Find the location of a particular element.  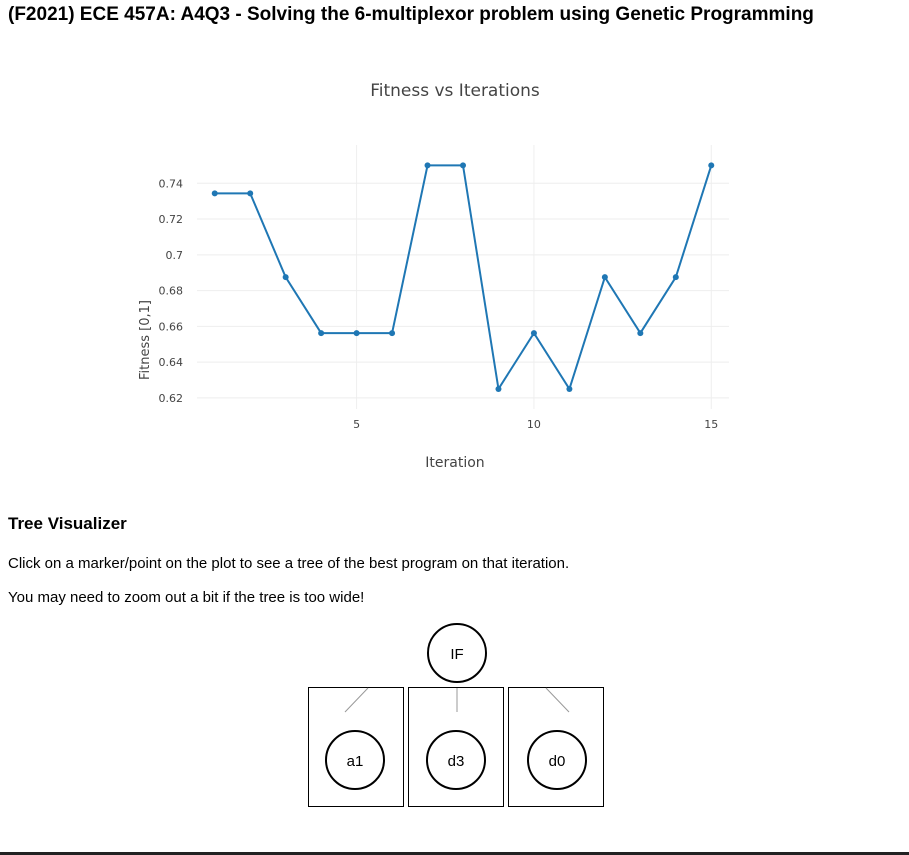

x-axis-label: Iteration is located at coordinates (454, 463).